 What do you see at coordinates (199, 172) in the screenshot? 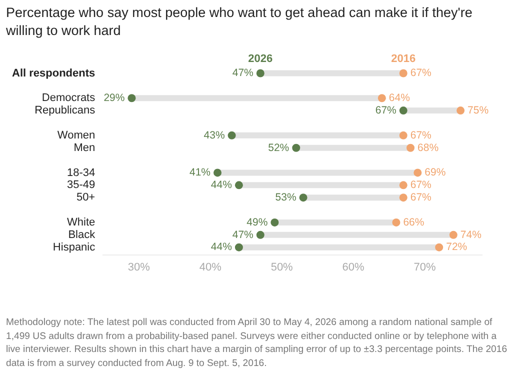
I see `data-label: 41%` at bounding box center [199, 172].